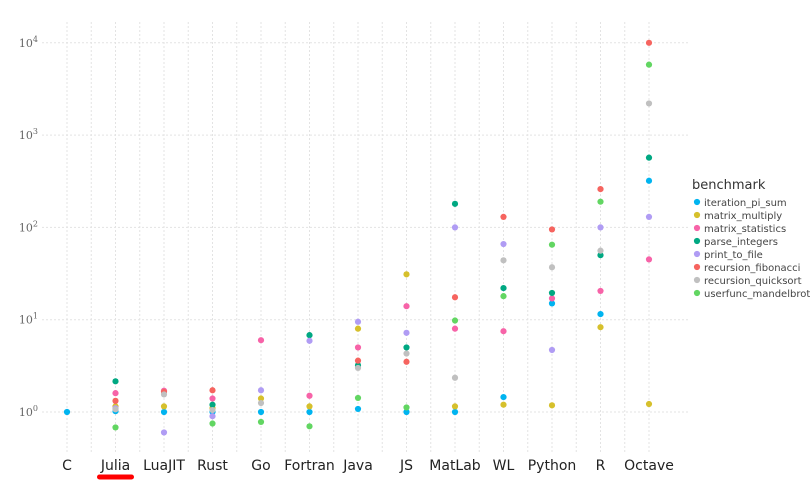 The height and width of the screenshot is (501, 810). What do you see at coordinates (552, 466) in the screenshot?
I see `x-tick-label-python: Python` at bounding box center [552, 466].